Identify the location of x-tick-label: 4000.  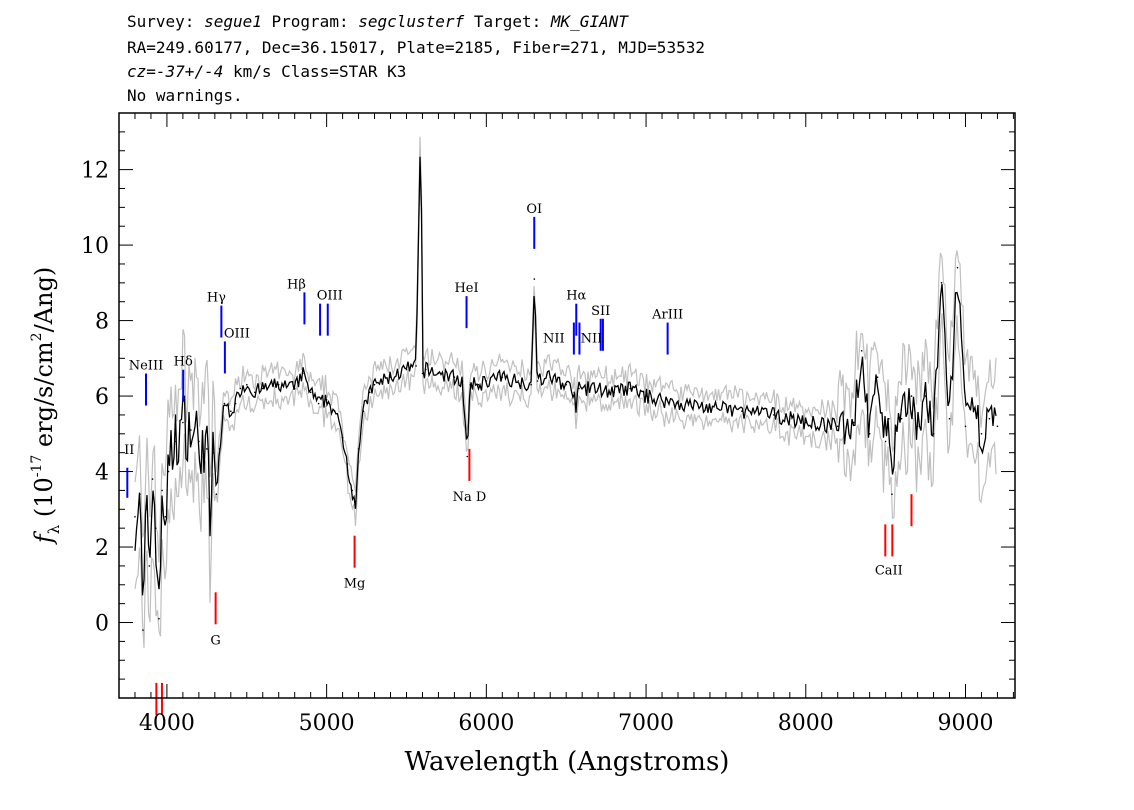
(167, 723).